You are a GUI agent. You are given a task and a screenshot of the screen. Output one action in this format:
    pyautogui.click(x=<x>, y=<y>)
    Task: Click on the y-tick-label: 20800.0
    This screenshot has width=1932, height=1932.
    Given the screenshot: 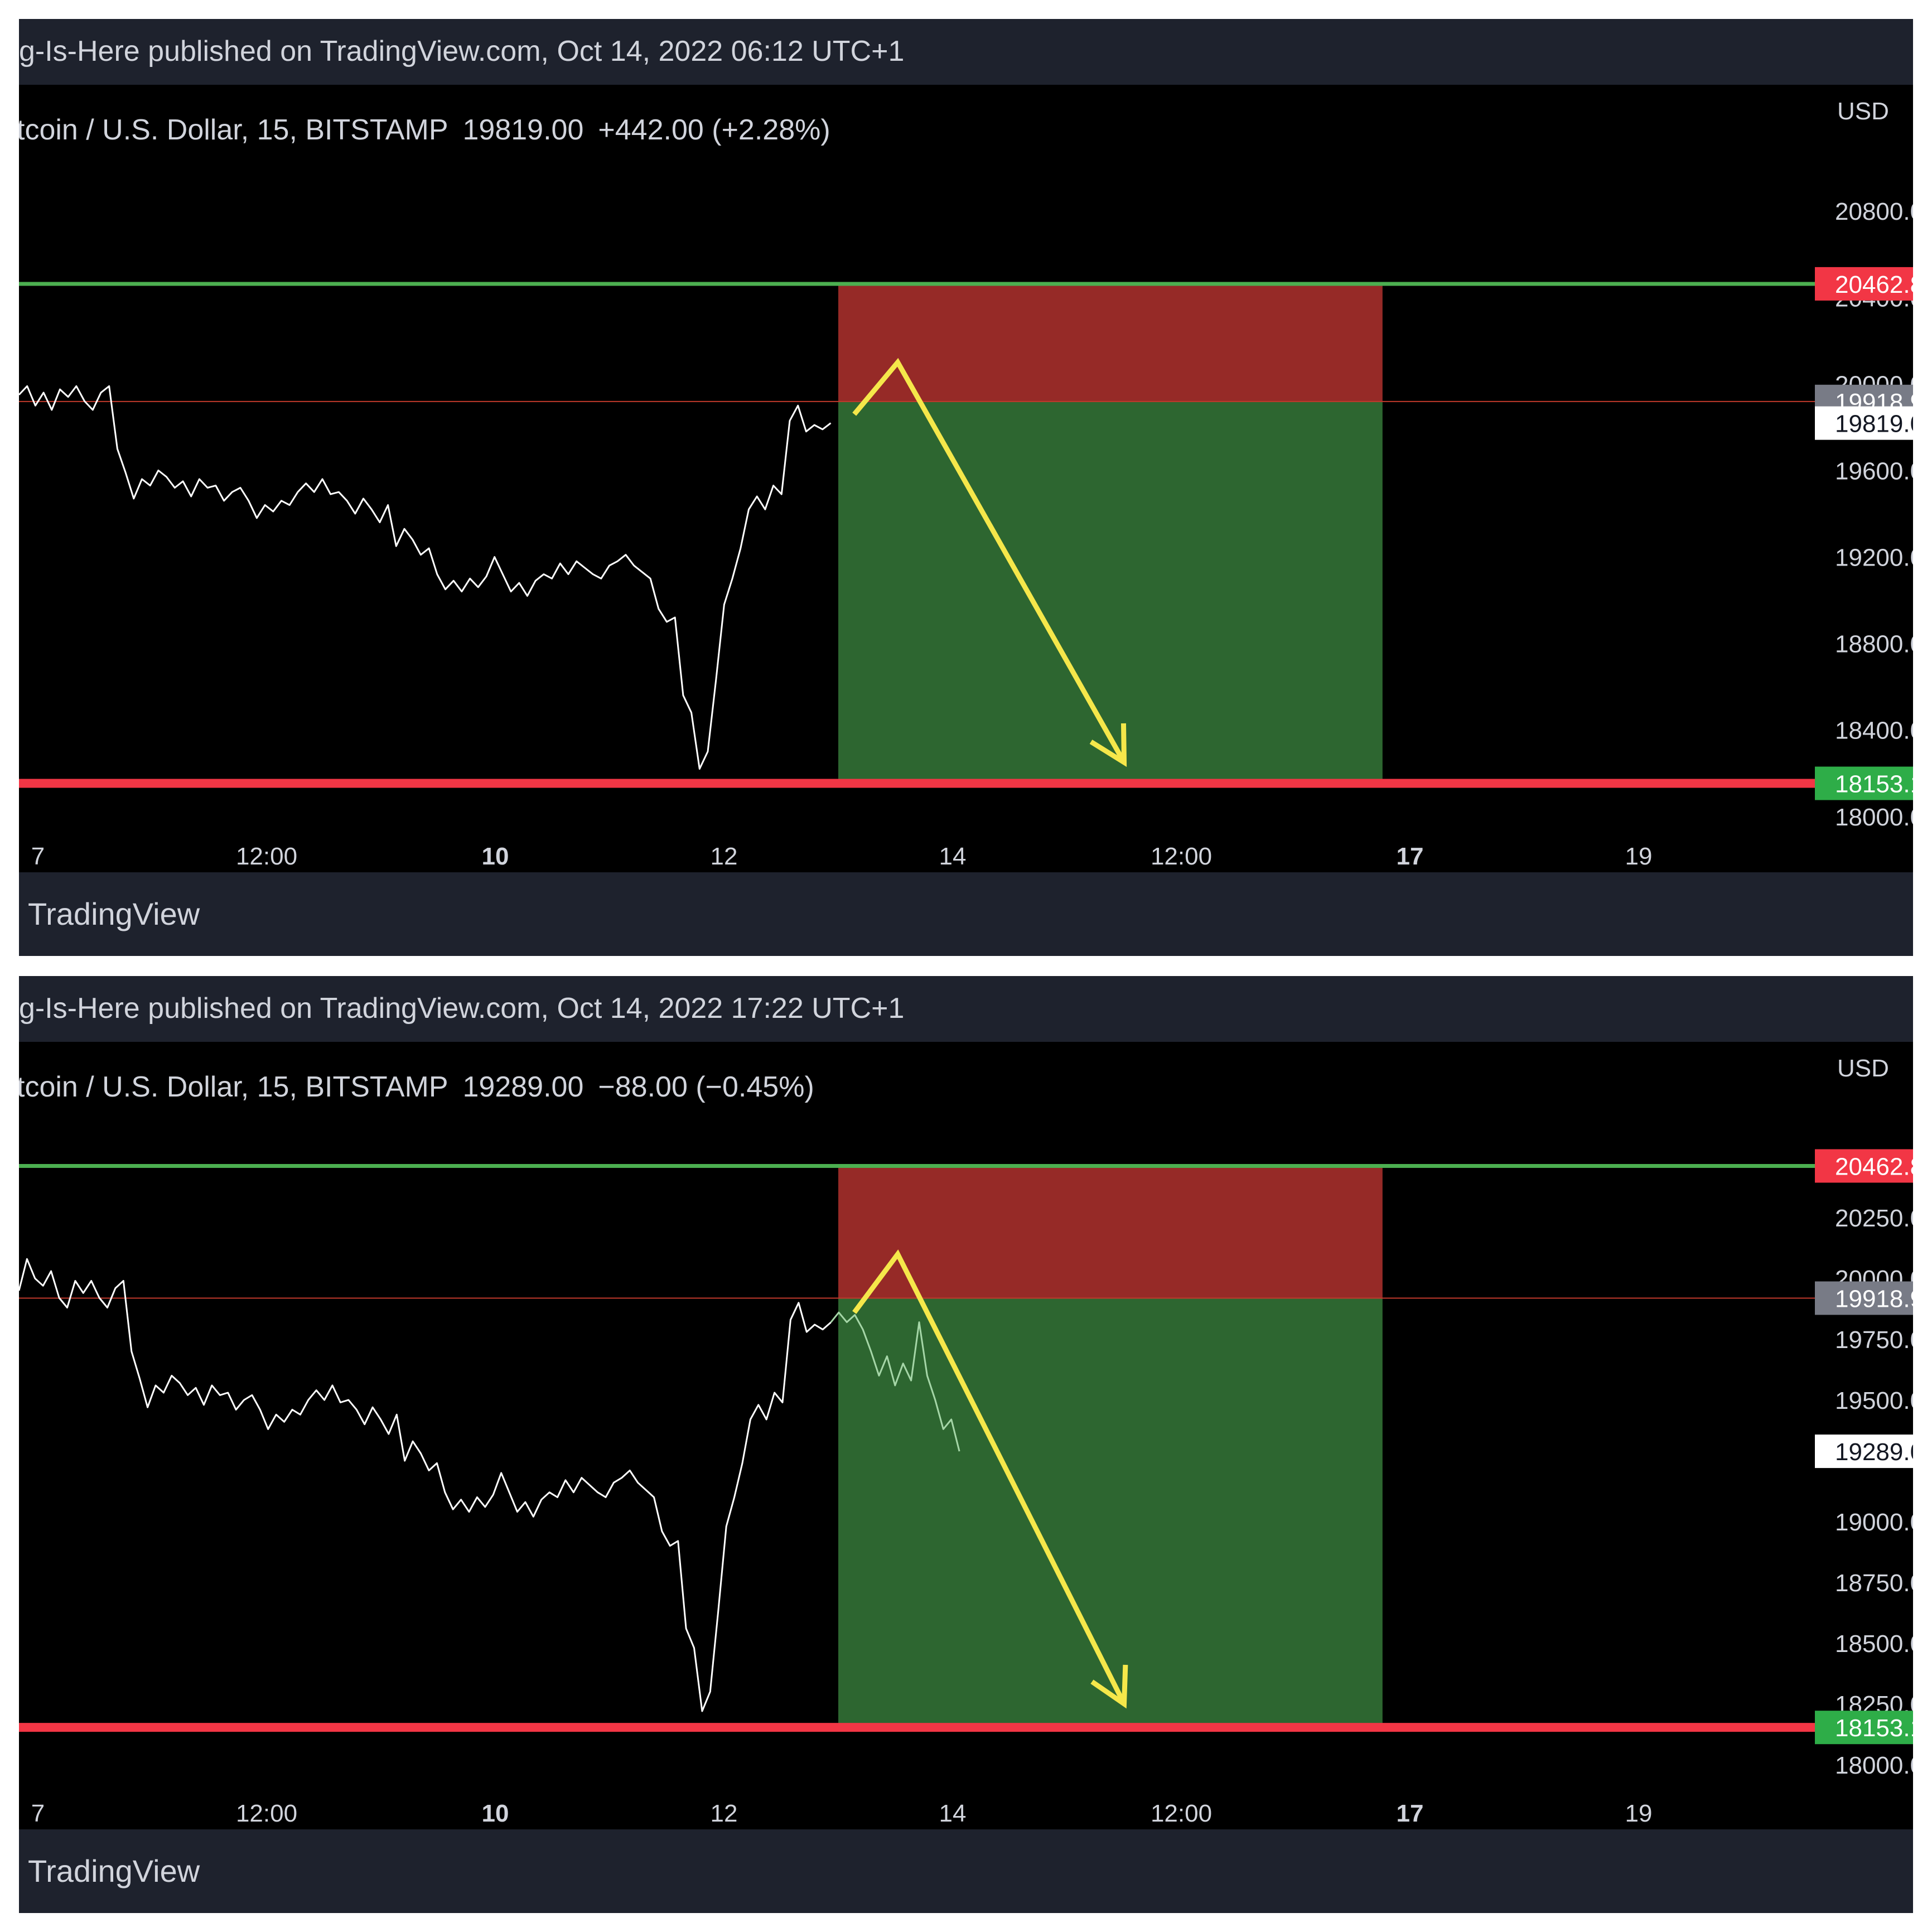 What is the action you would take?
    pyautogui.click(x=1874, y=211)
    